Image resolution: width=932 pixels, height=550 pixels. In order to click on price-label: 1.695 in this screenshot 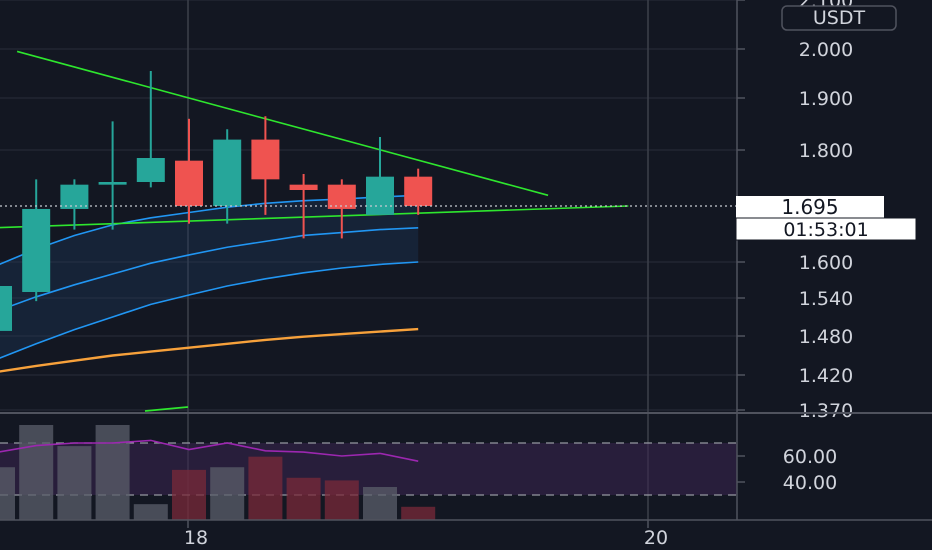, I will do `click(809, 207)`.